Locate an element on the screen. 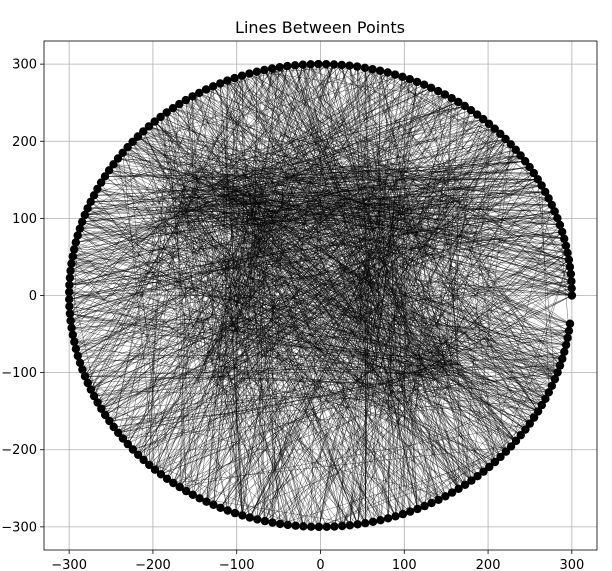 The height and width of the screenshot is (571, 612). y-tick-label: 100 is located at coordinates (24, 219).